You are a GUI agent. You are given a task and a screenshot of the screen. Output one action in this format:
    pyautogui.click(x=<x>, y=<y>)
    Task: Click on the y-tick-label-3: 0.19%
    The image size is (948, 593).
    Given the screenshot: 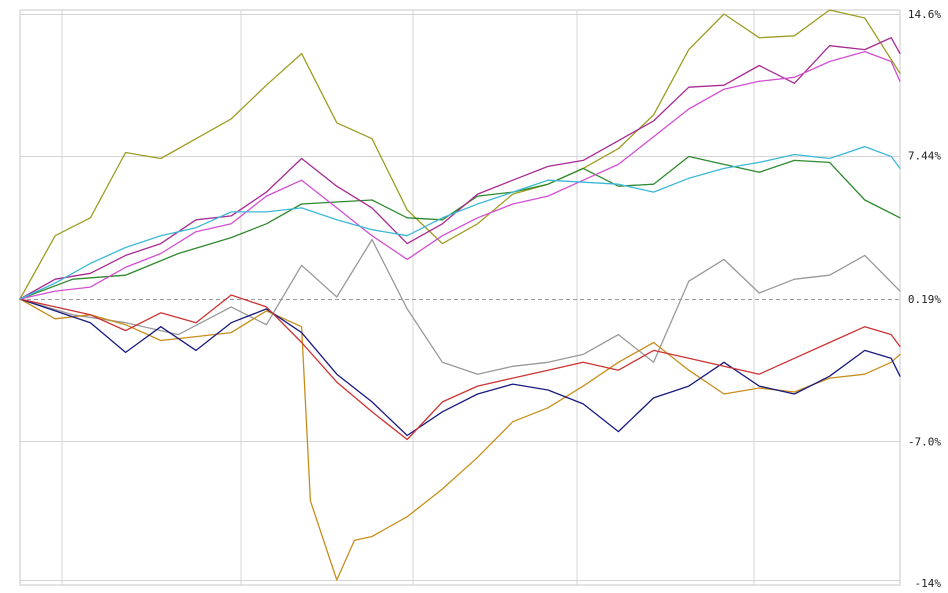 What is the action you would take?
    pyautogui.click(x=924, y=299)
    